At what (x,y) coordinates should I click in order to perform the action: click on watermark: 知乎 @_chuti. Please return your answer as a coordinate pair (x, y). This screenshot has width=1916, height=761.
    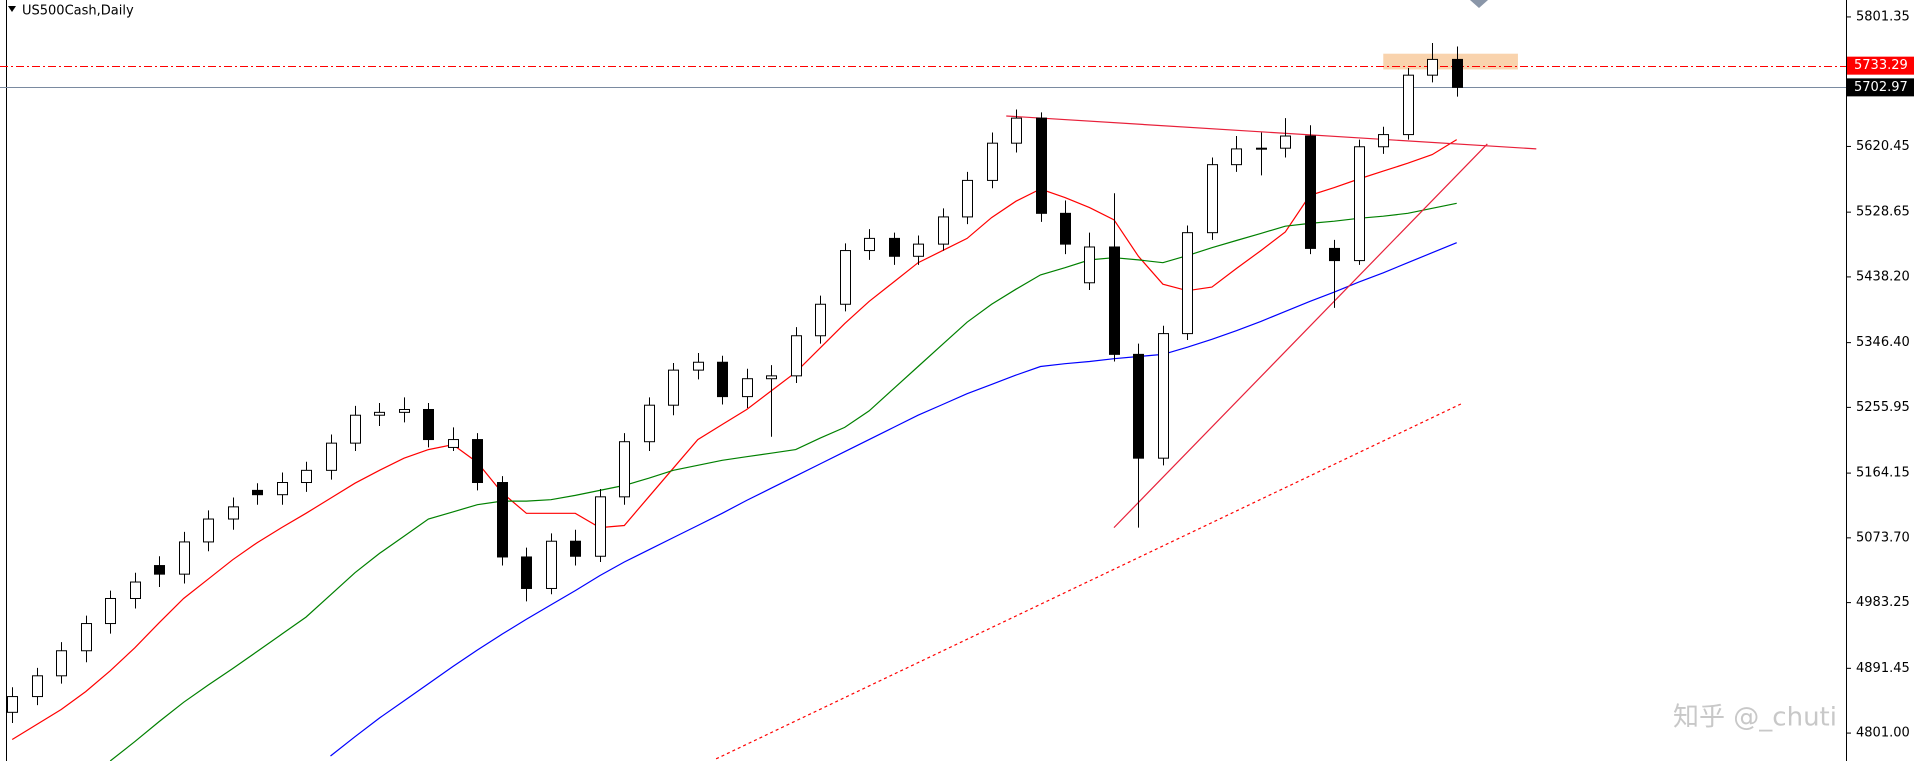
    Looking at the image, I should click on (1755, 718).